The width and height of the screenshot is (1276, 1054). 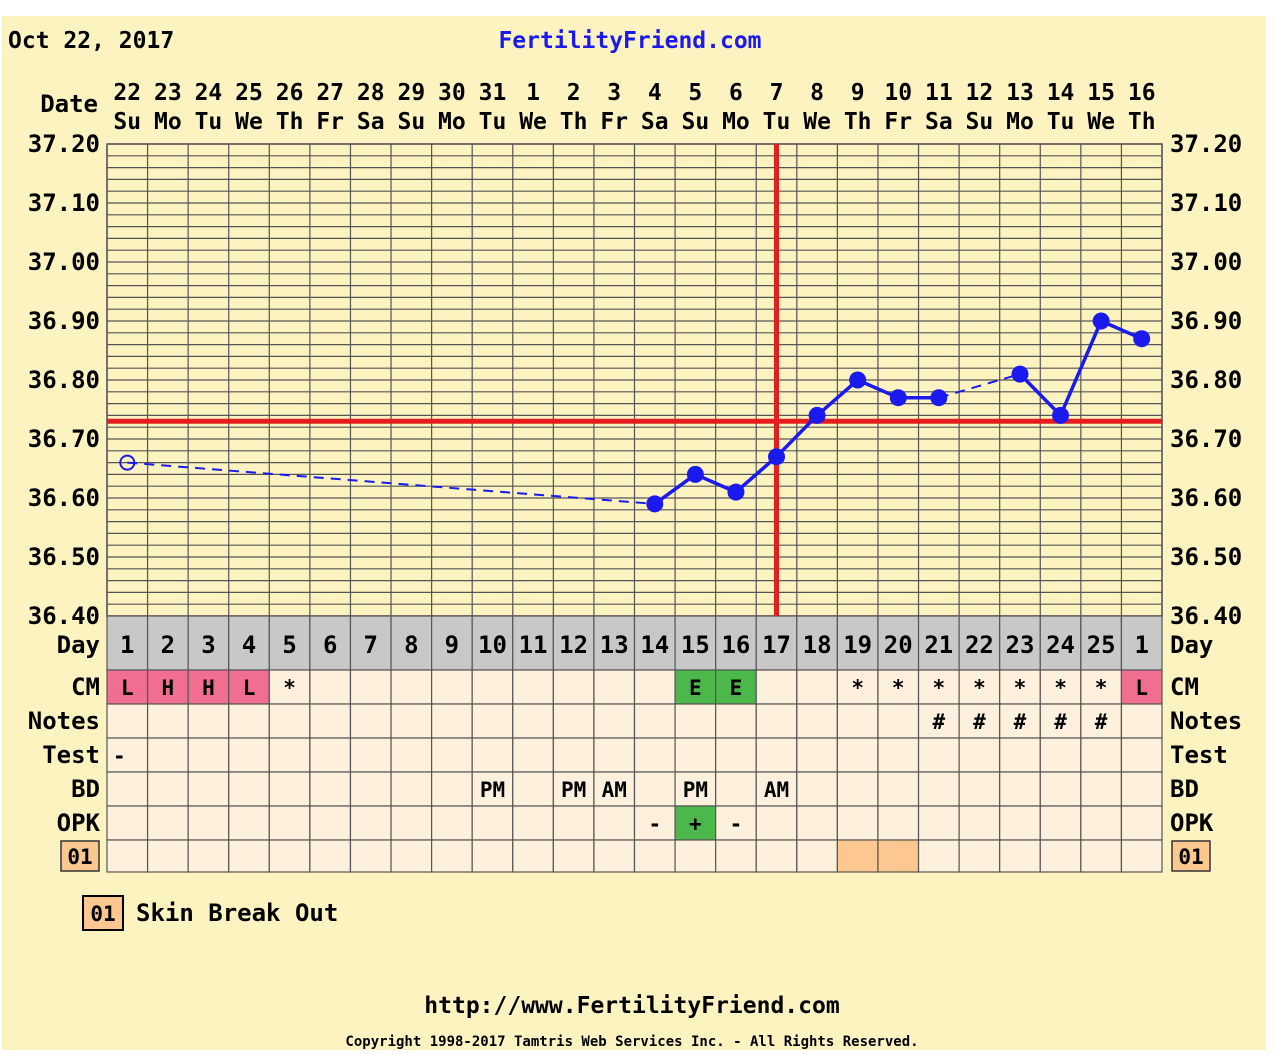 What do you see at coordinates (654, 645) in the screenshot?
I see `day-value: 14` at bounding box center [654, 645].